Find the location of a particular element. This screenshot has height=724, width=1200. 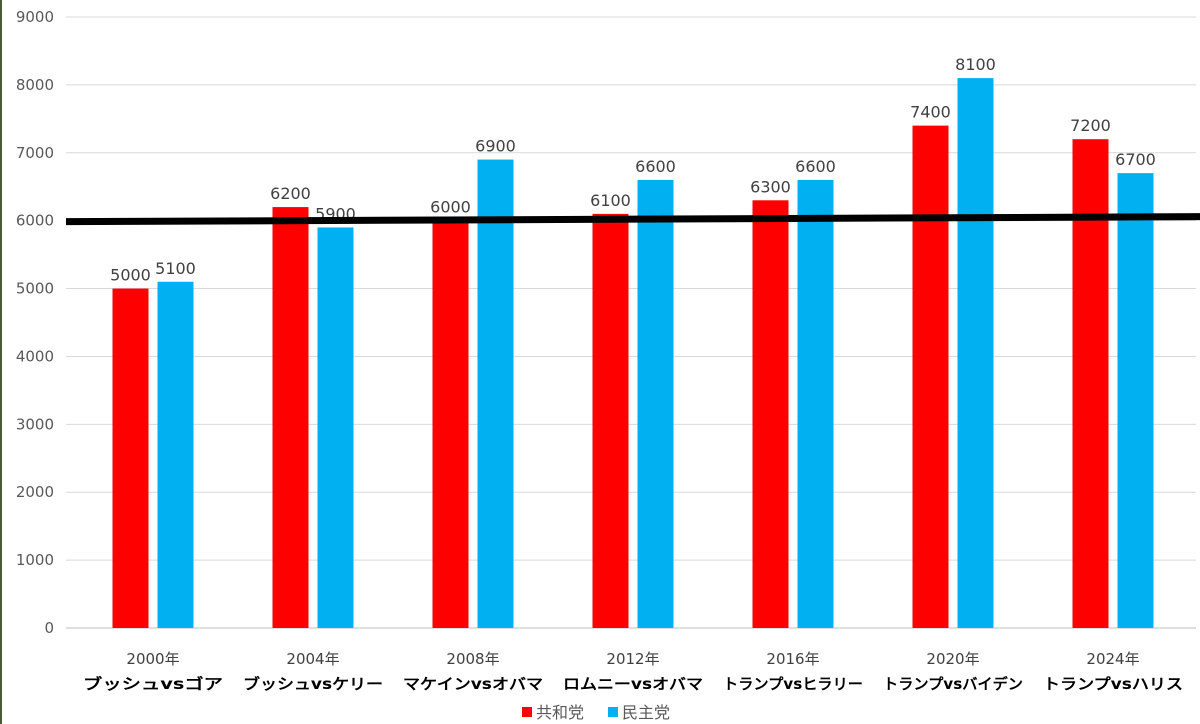

data-label: 7400 is located at coordinates (930, 112).